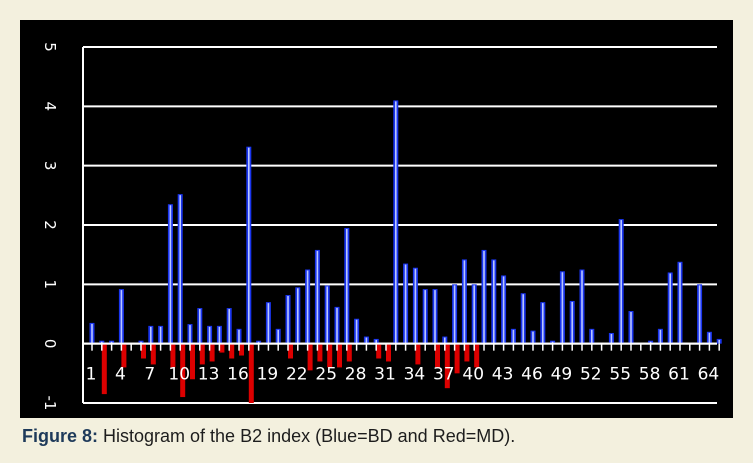 The height and width of the screenshot is (463, 753). Describe the element at coordinates (326, 375) in the screenshot. I see `x-tick-label: 25` at that location.